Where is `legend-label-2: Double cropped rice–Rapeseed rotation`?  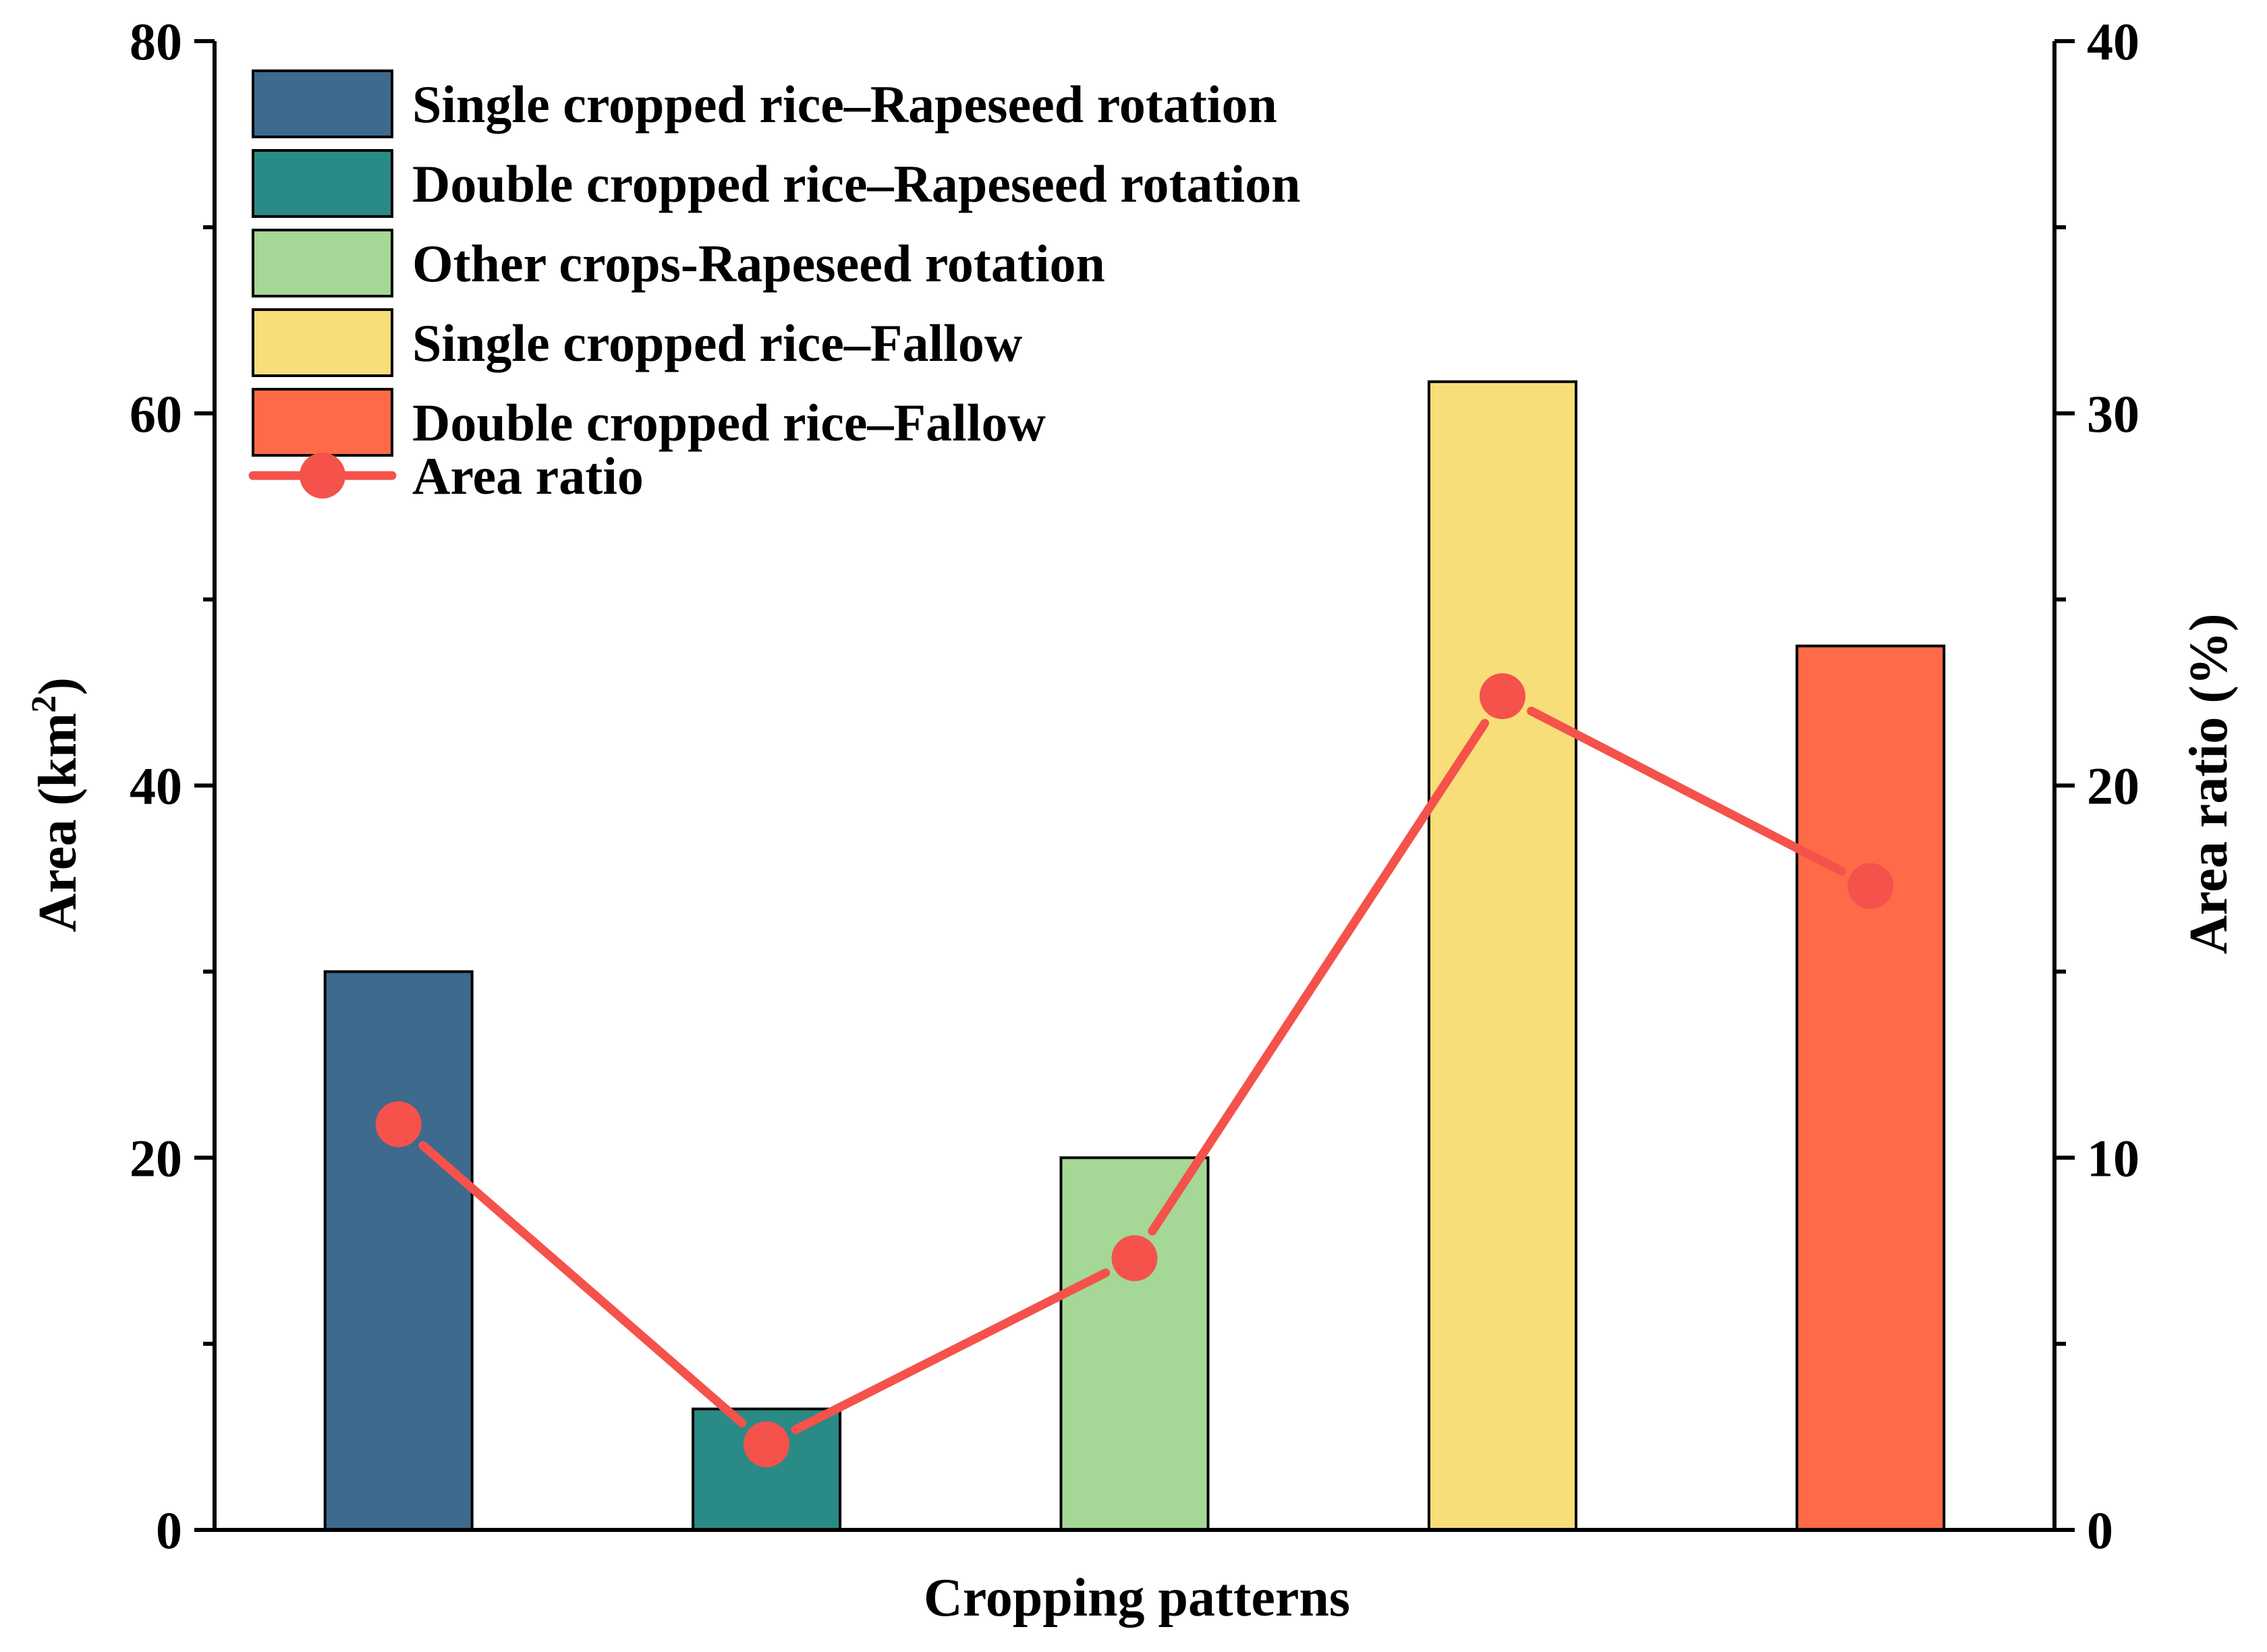
legend-label-2: Double cropped rice–Rapeseed rotation is located at coordinates (856, 183).